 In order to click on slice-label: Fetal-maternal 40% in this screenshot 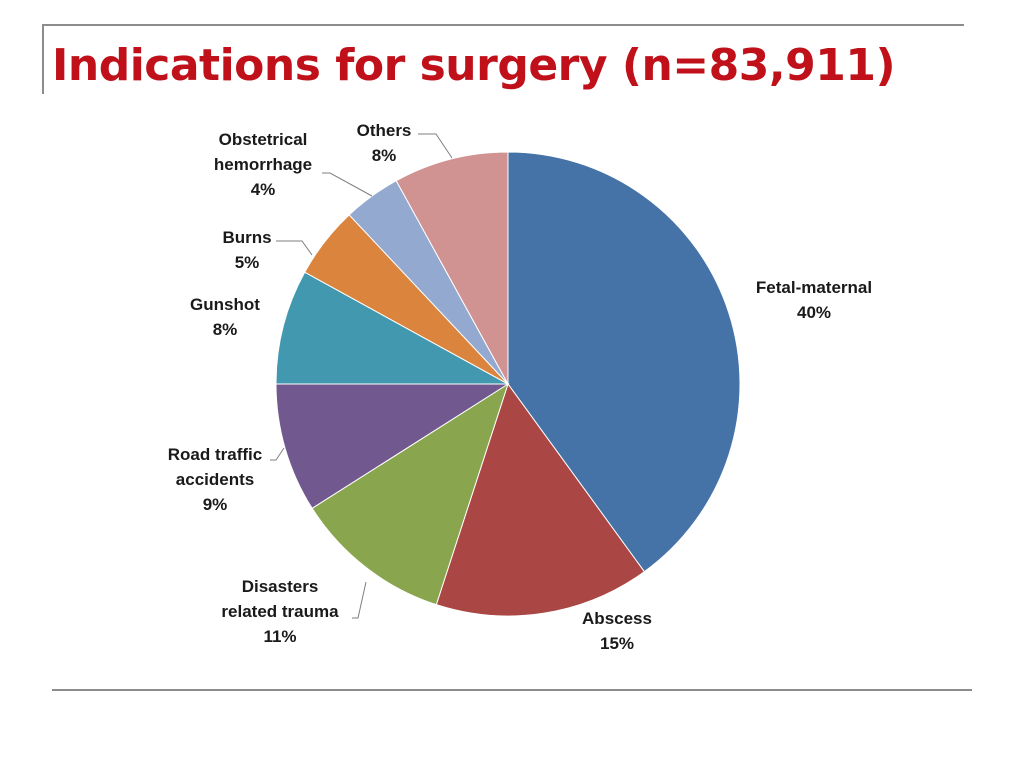, I will do `click(814, 300)`.